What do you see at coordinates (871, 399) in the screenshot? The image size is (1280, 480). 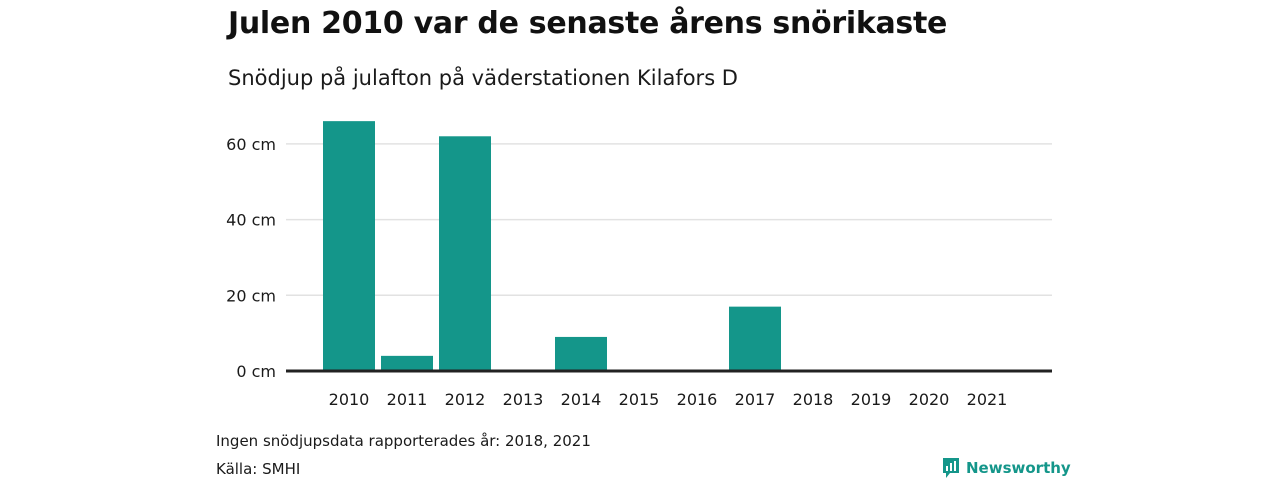 I see `x-tick-label: 2019` at bounding box center [871, 399].